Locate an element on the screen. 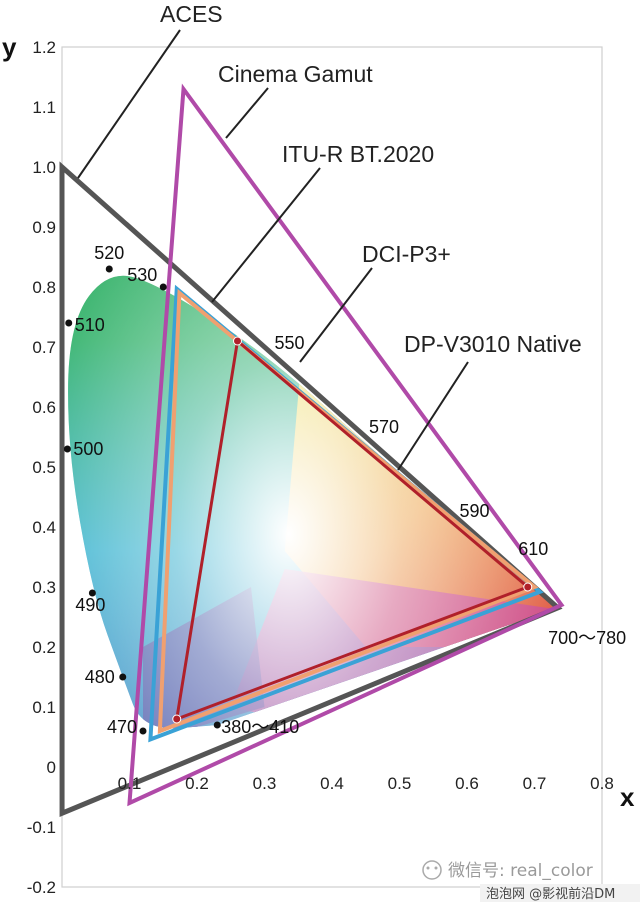  label-dpv3010: DP-V3010 Native is located at coordinates (493, 344).